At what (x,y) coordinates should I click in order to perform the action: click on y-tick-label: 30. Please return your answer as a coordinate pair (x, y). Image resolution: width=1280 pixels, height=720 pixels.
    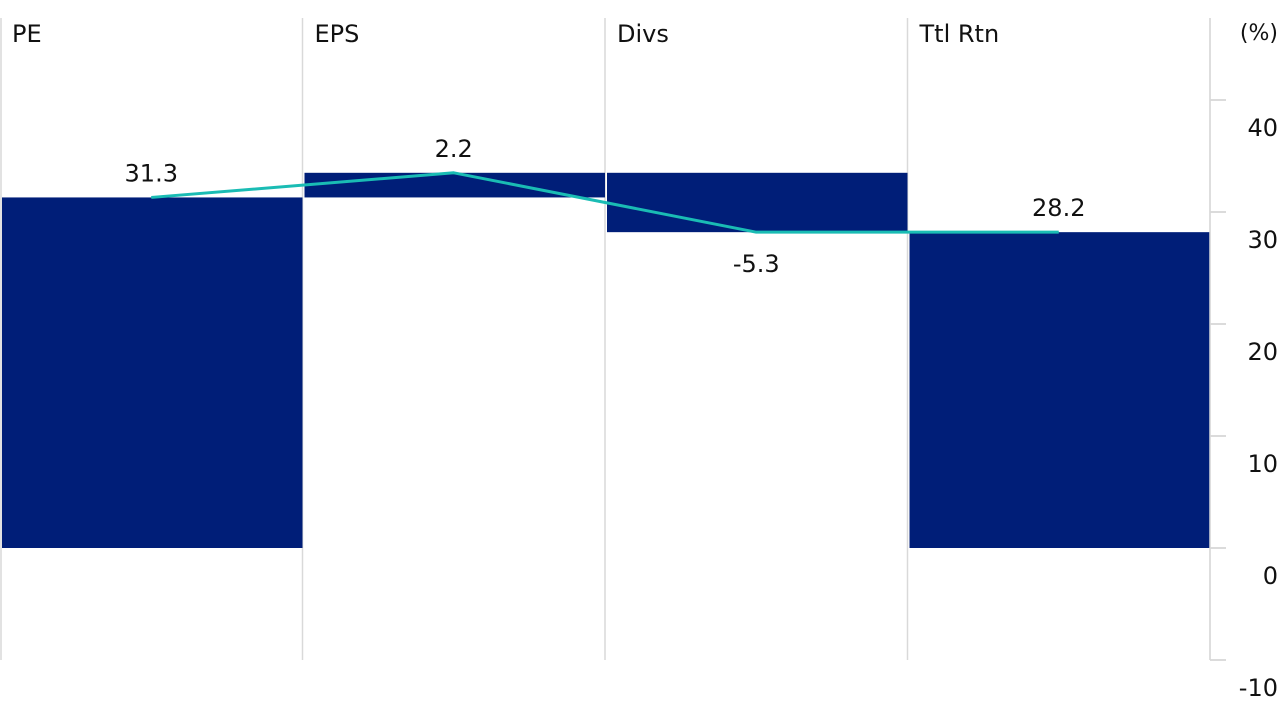
    Looking at the image, I should click on (1262, 240).